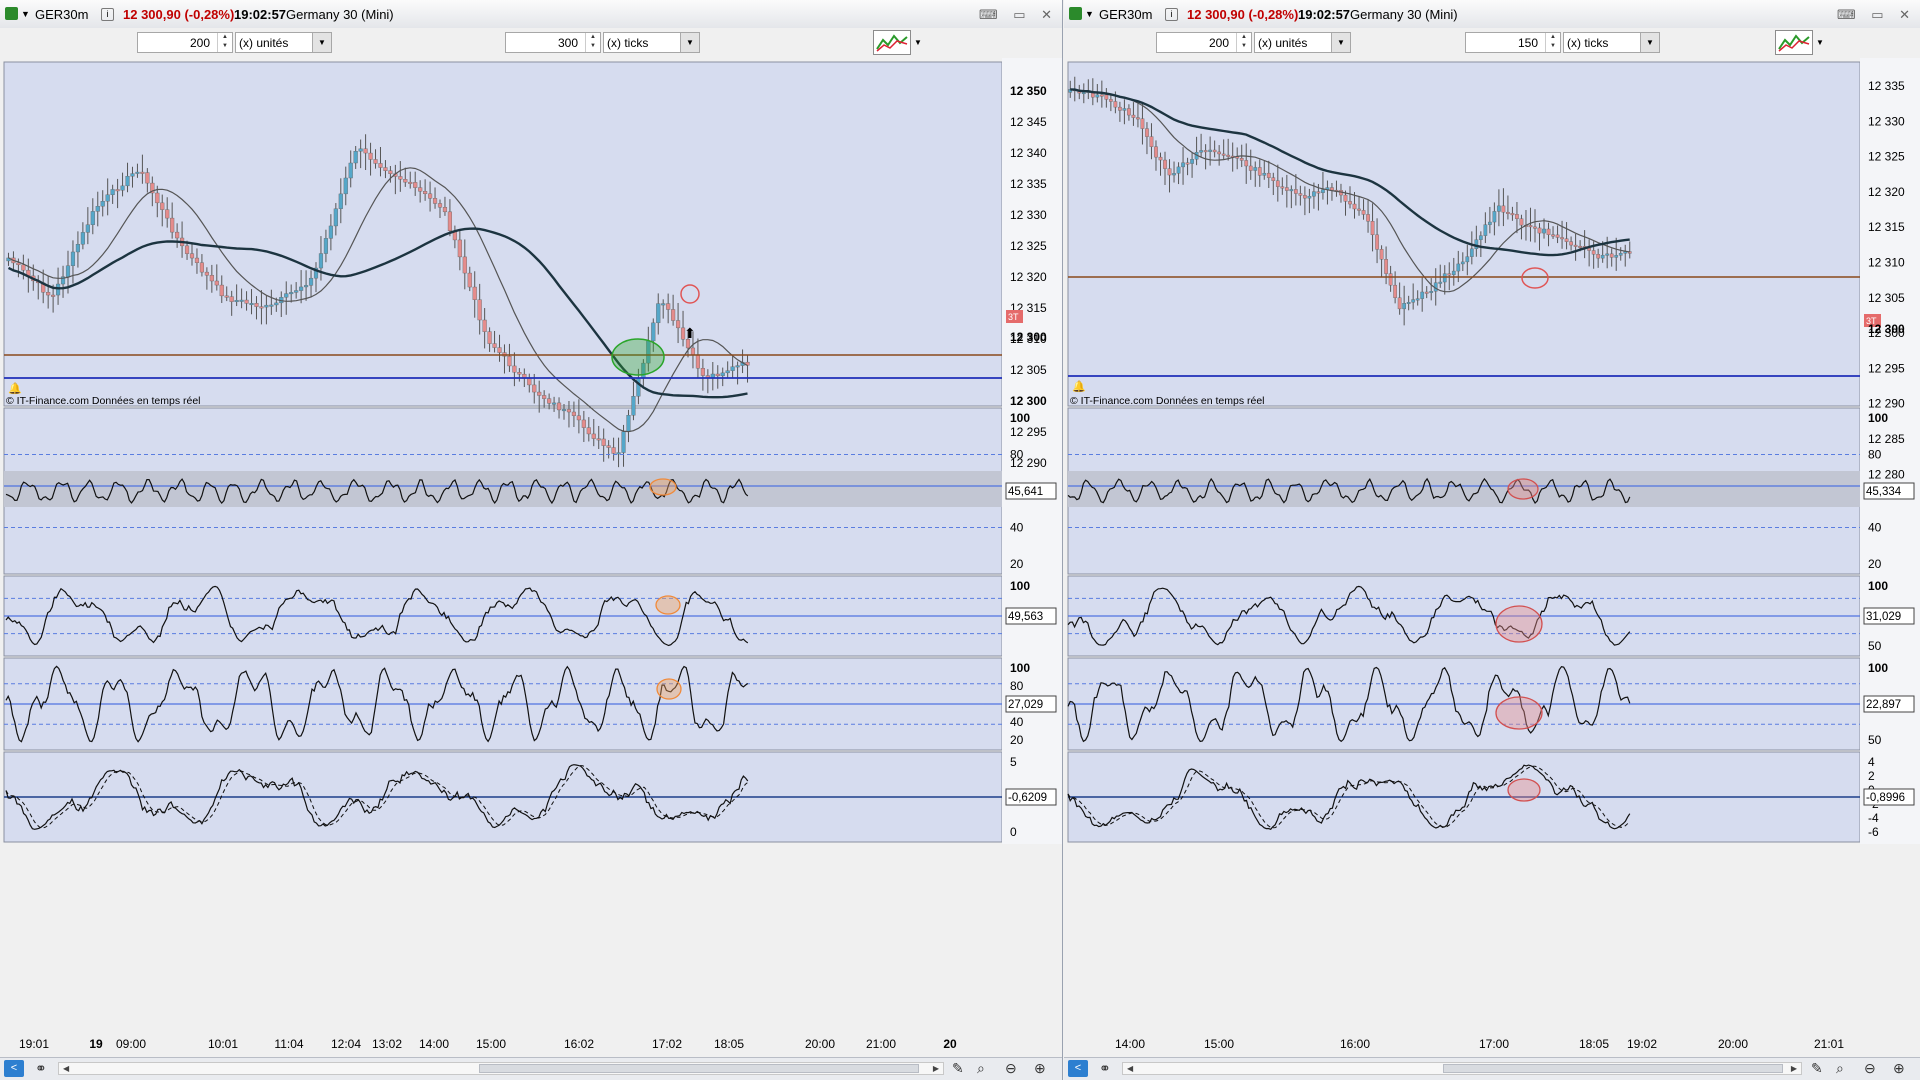  I want to click on time-axis-bg, so click(531, 857).